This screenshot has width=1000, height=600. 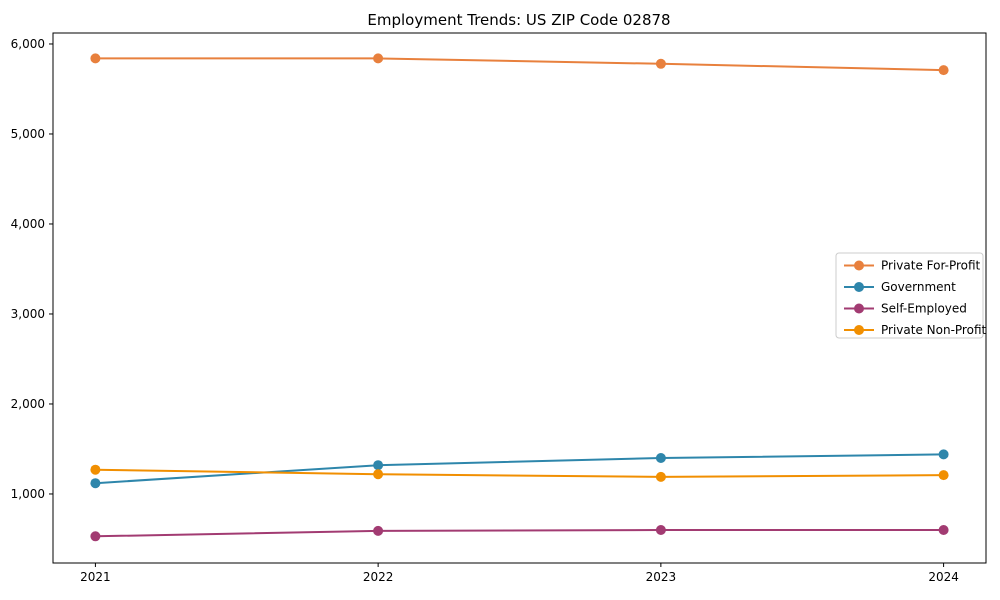 I want to click on legend-label-government: Government, so click(x=918, y=287).